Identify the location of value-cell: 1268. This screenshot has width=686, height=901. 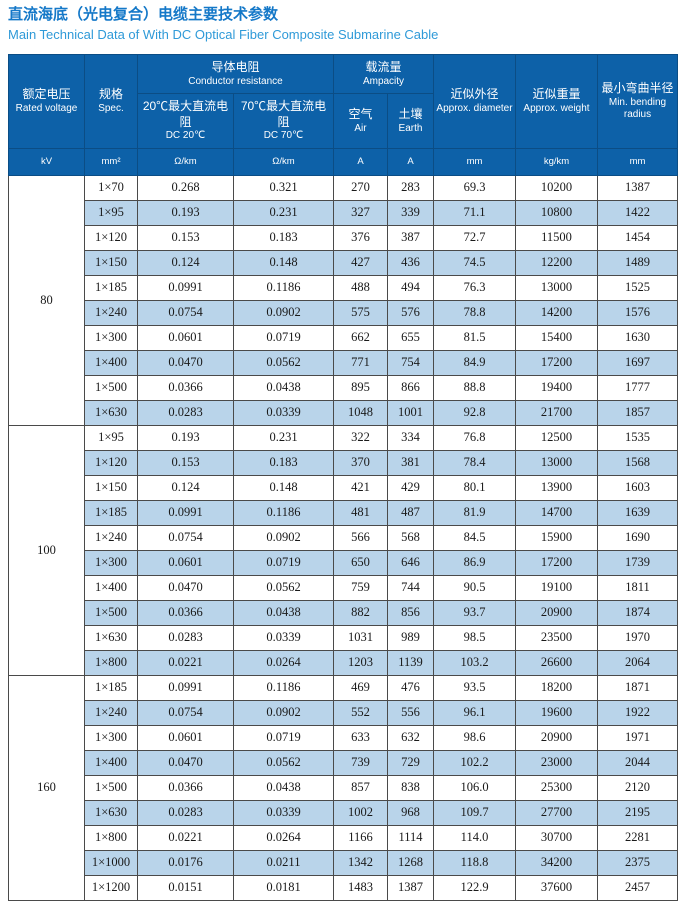
(410, 862).